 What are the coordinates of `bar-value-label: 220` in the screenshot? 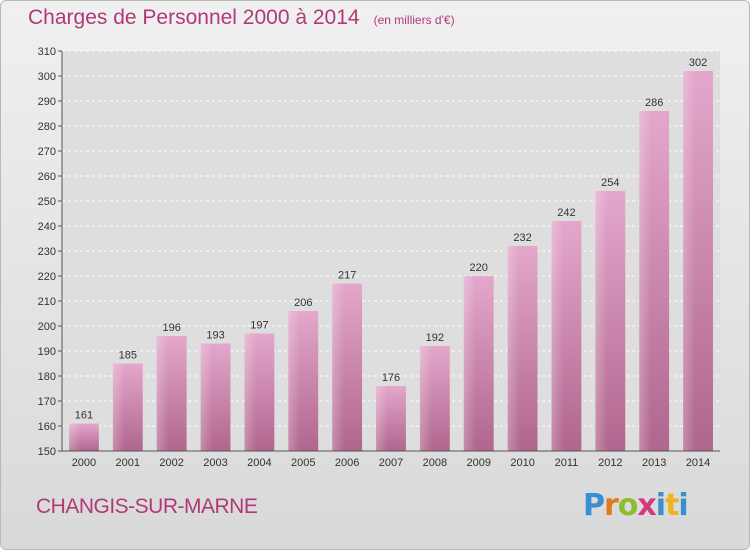 It's located at (479, 268).